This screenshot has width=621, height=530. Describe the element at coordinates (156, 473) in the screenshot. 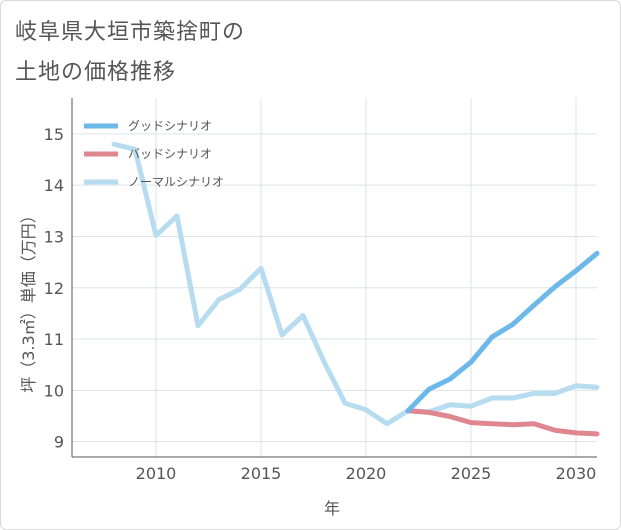

I see `x-tick-label: 2010` at that location.